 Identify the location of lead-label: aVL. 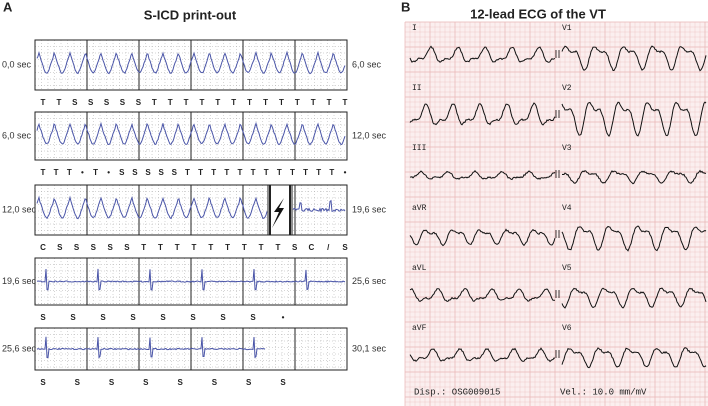
(419, 268).